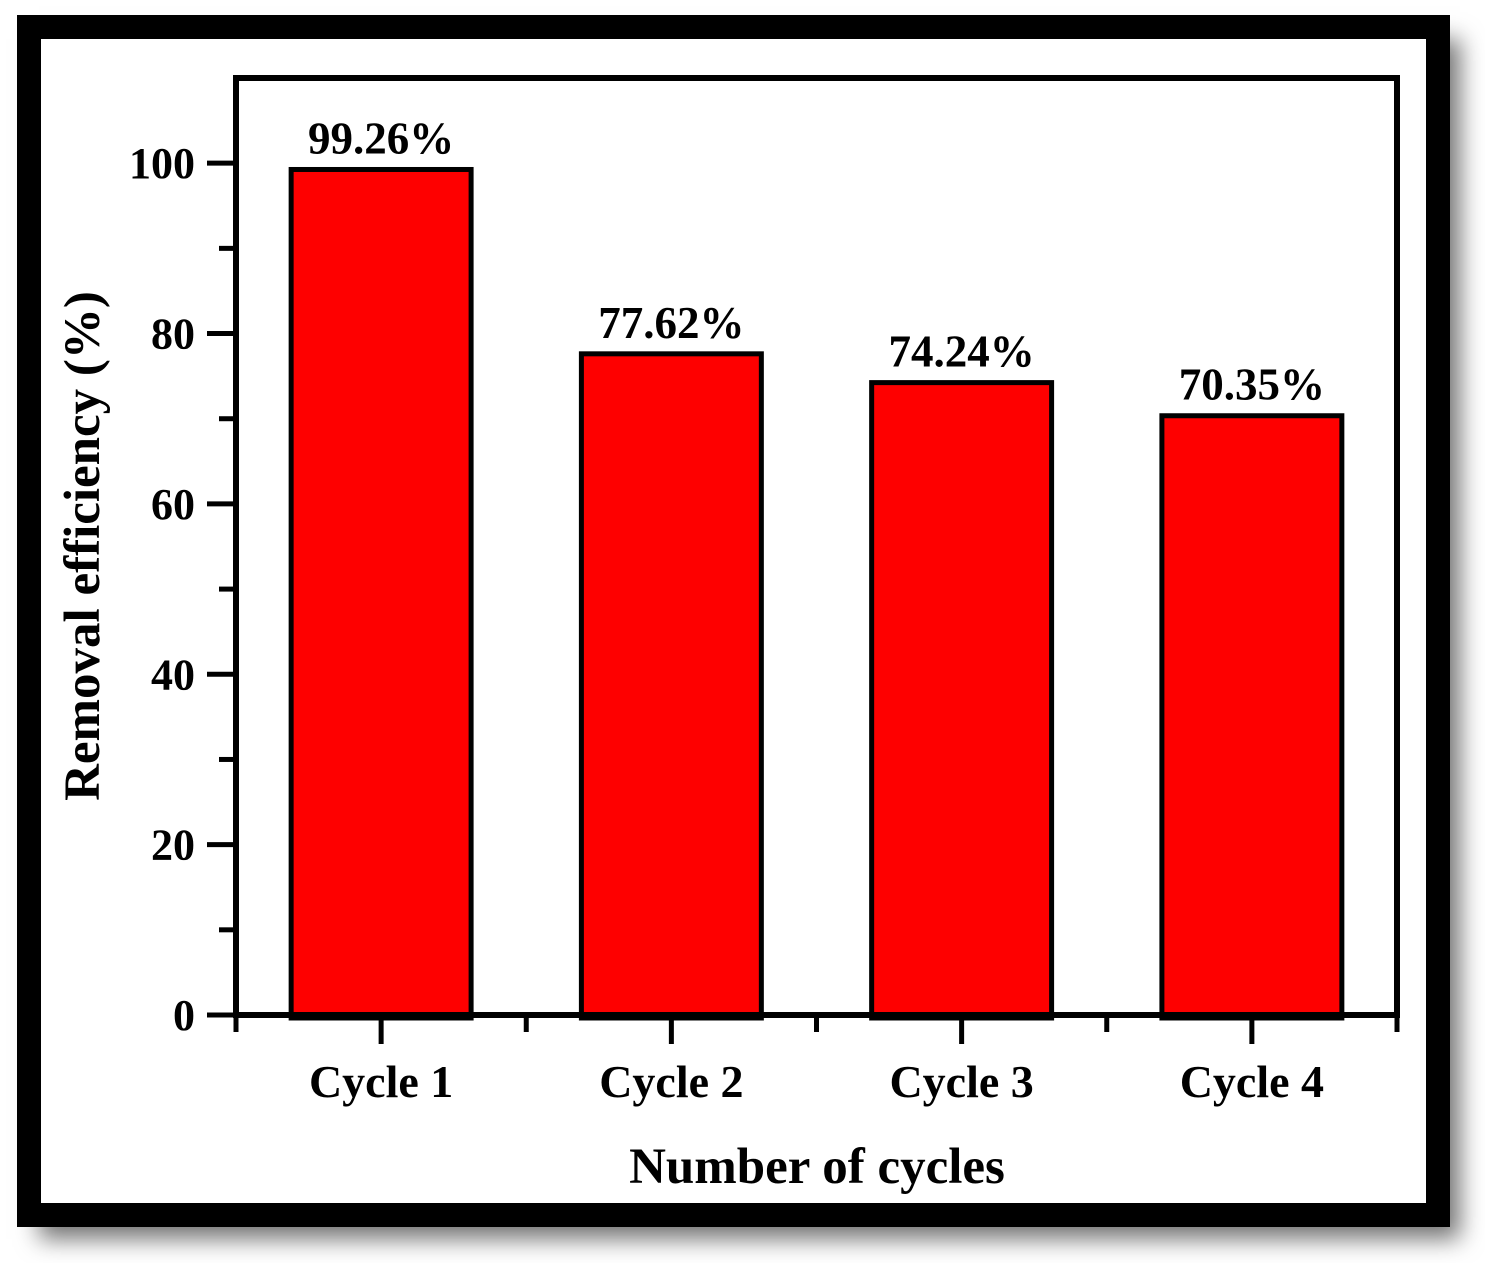 The width and height of the screenshot is (1485, 1263). I want to click on x-category-label-1: Cycle 1, so click(381, 1081).